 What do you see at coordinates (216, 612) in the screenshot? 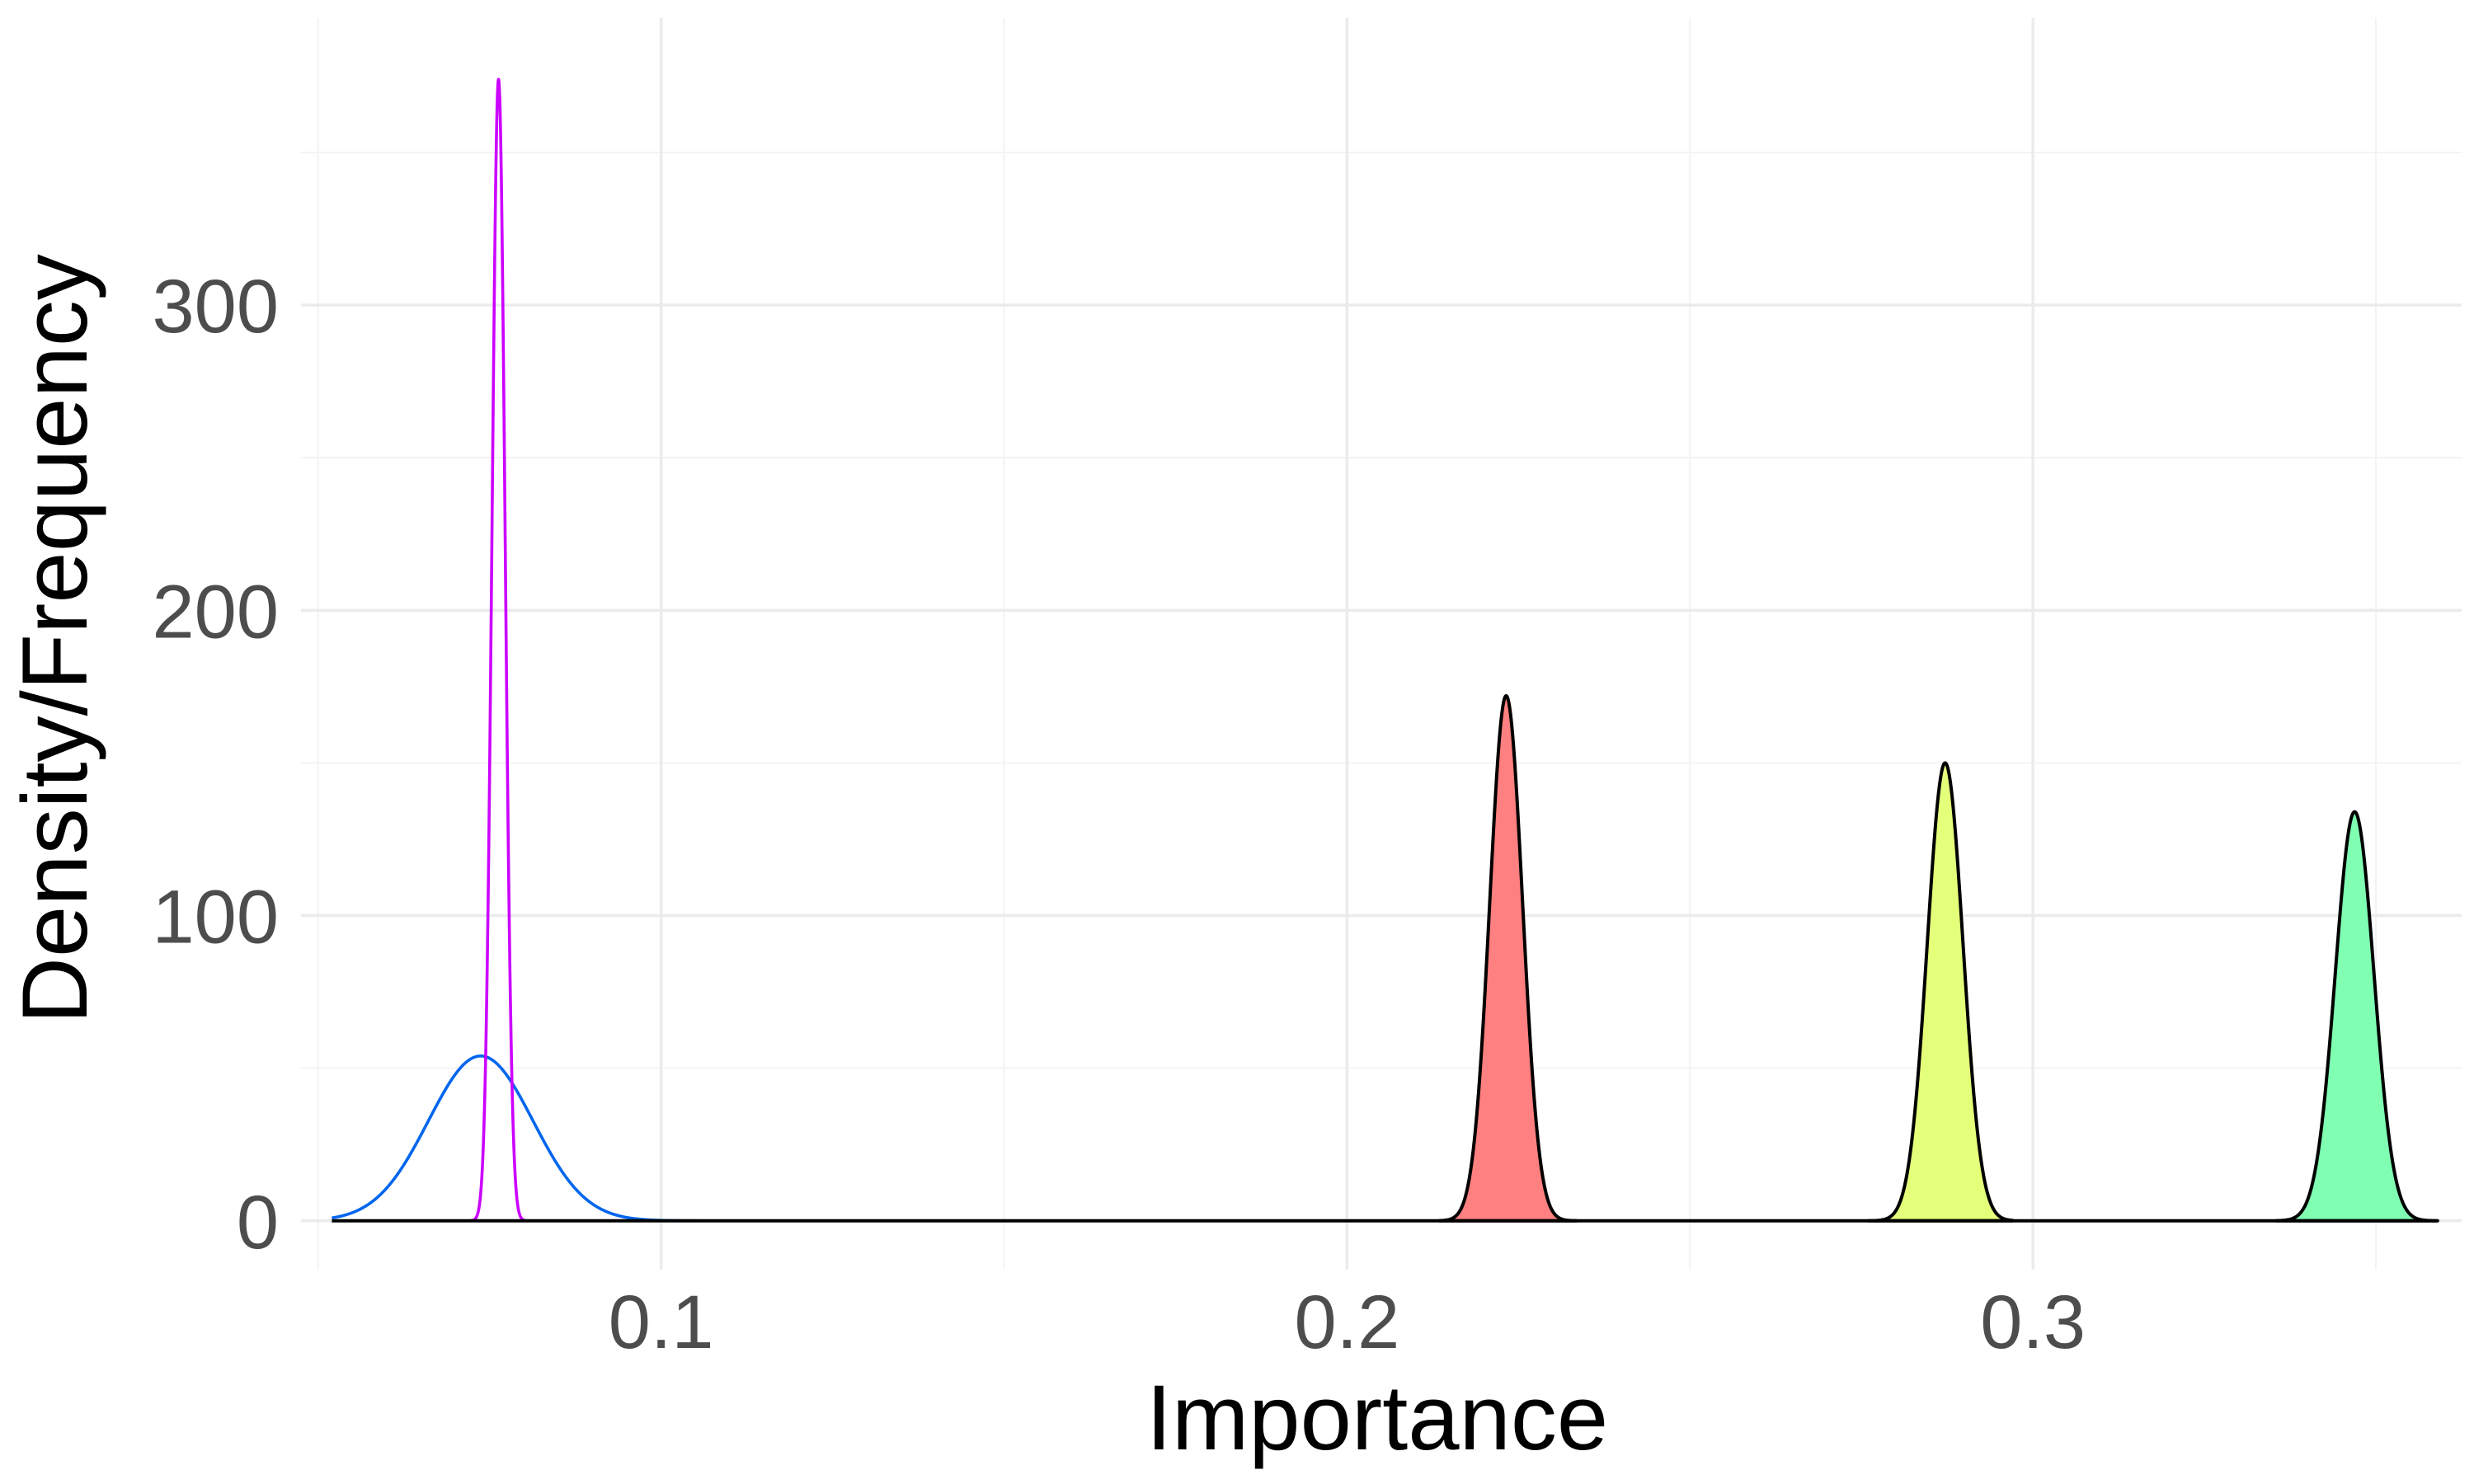
I see `y-tick-label: 200` at bounding box center [216, 612].